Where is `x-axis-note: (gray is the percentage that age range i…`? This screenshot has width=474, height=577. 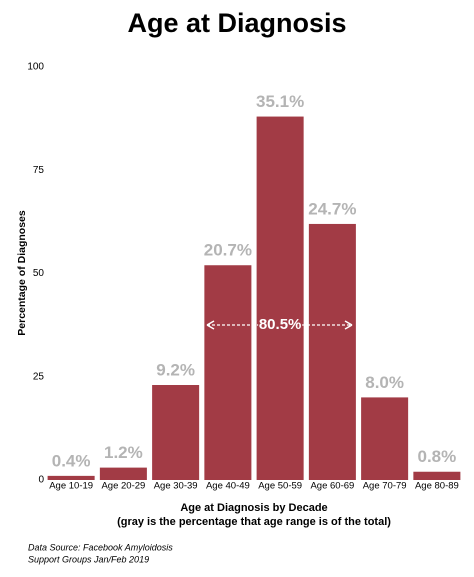 x-axis-note: (gray is the percentage that age range i… is located at coordinates (254, 522).